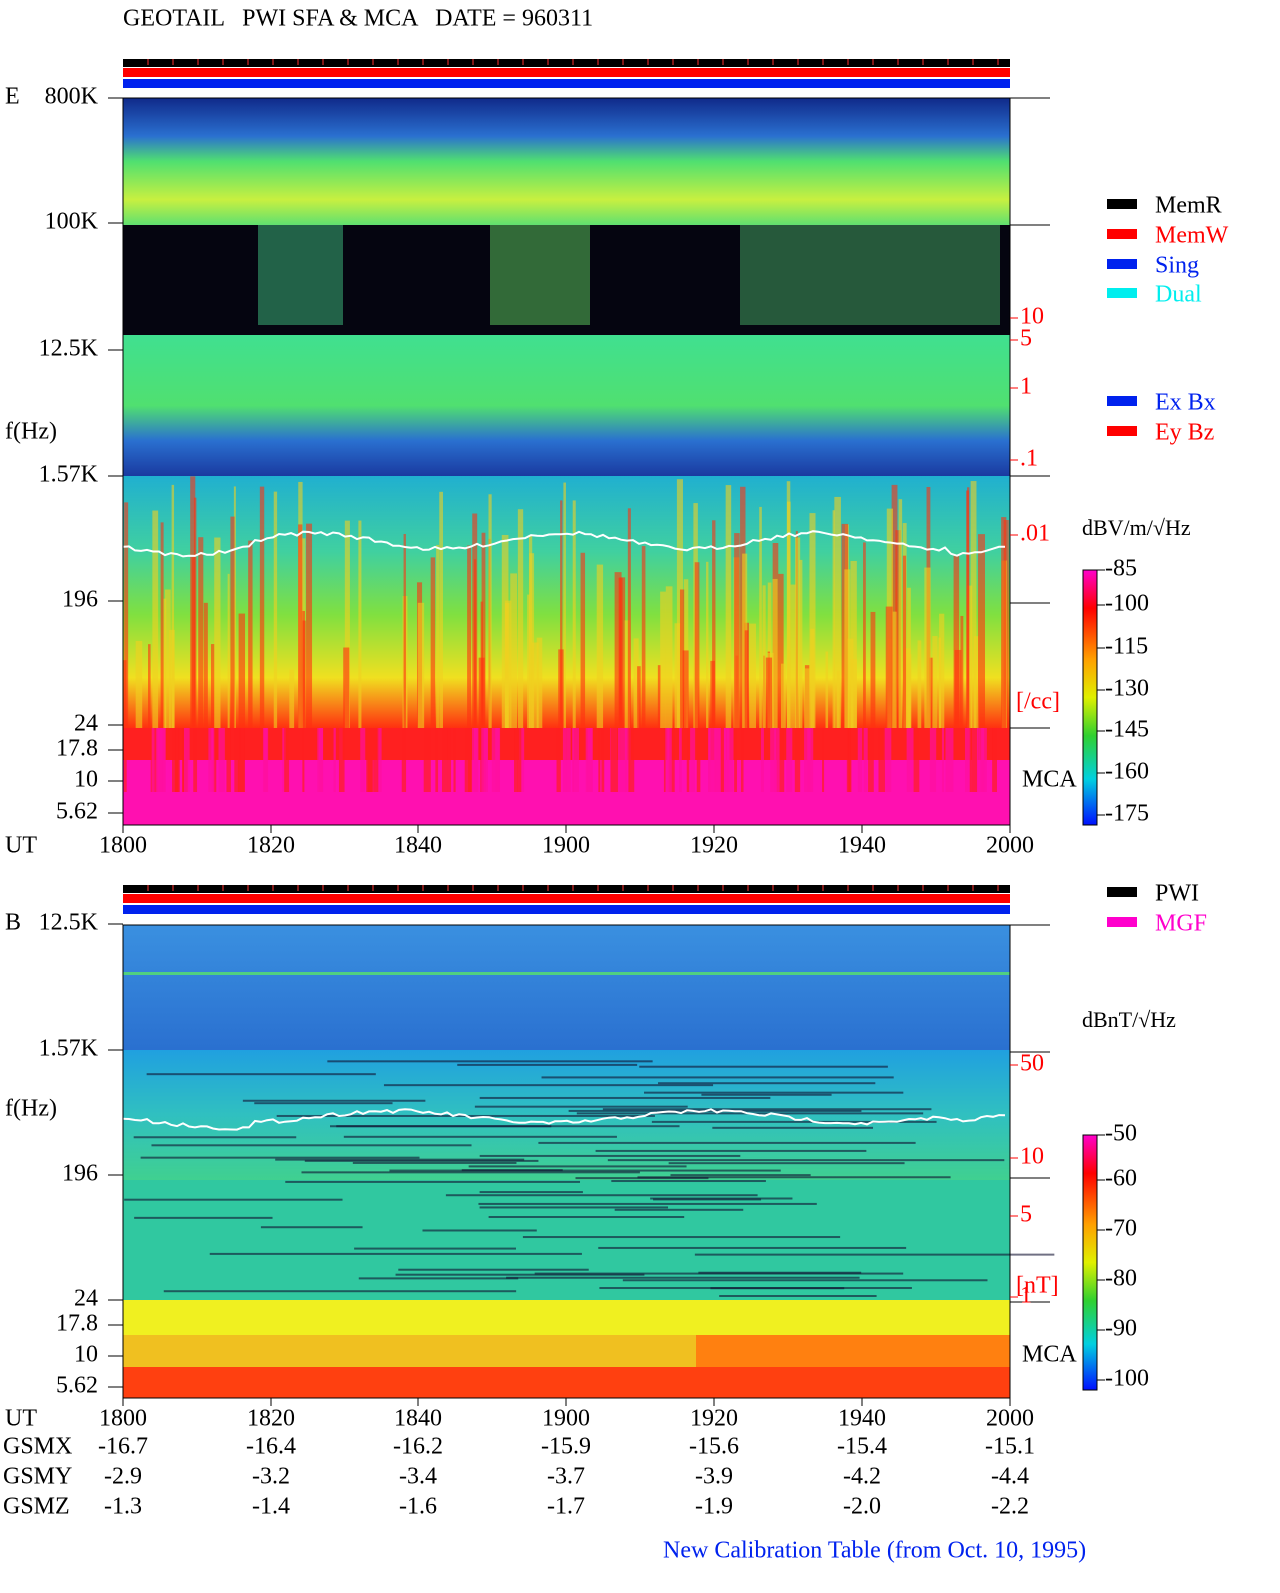  Describe the element at coordinates (714, 1419) in the screenshot. I see `x-tick-label: 1920` at that location.